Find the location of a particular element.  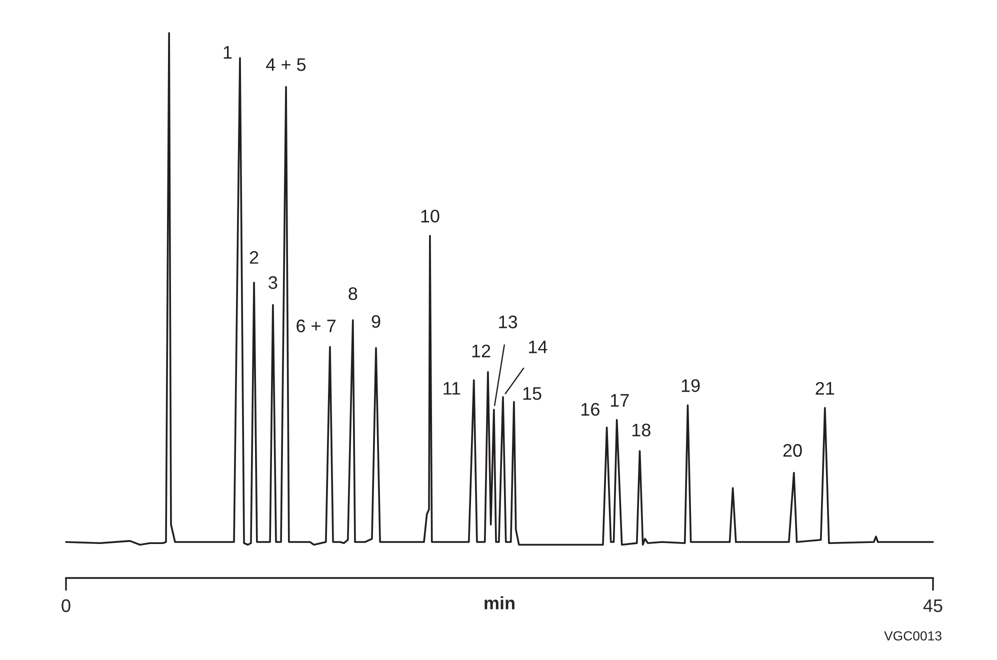

annotation: 13 is located at coordinates (508, 322).